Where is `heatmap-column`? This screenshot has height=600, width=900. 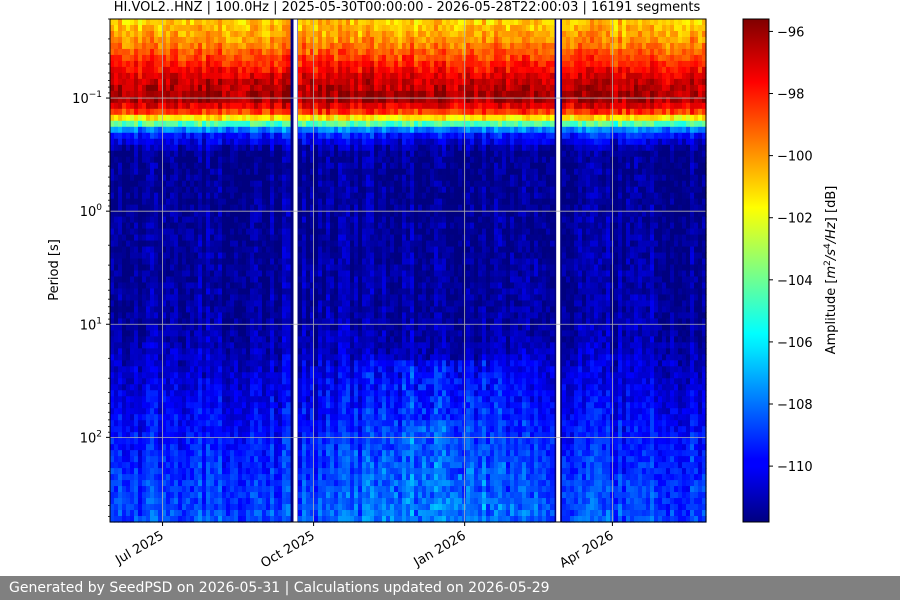
heatmap-column is located at coordinates (112, 271).